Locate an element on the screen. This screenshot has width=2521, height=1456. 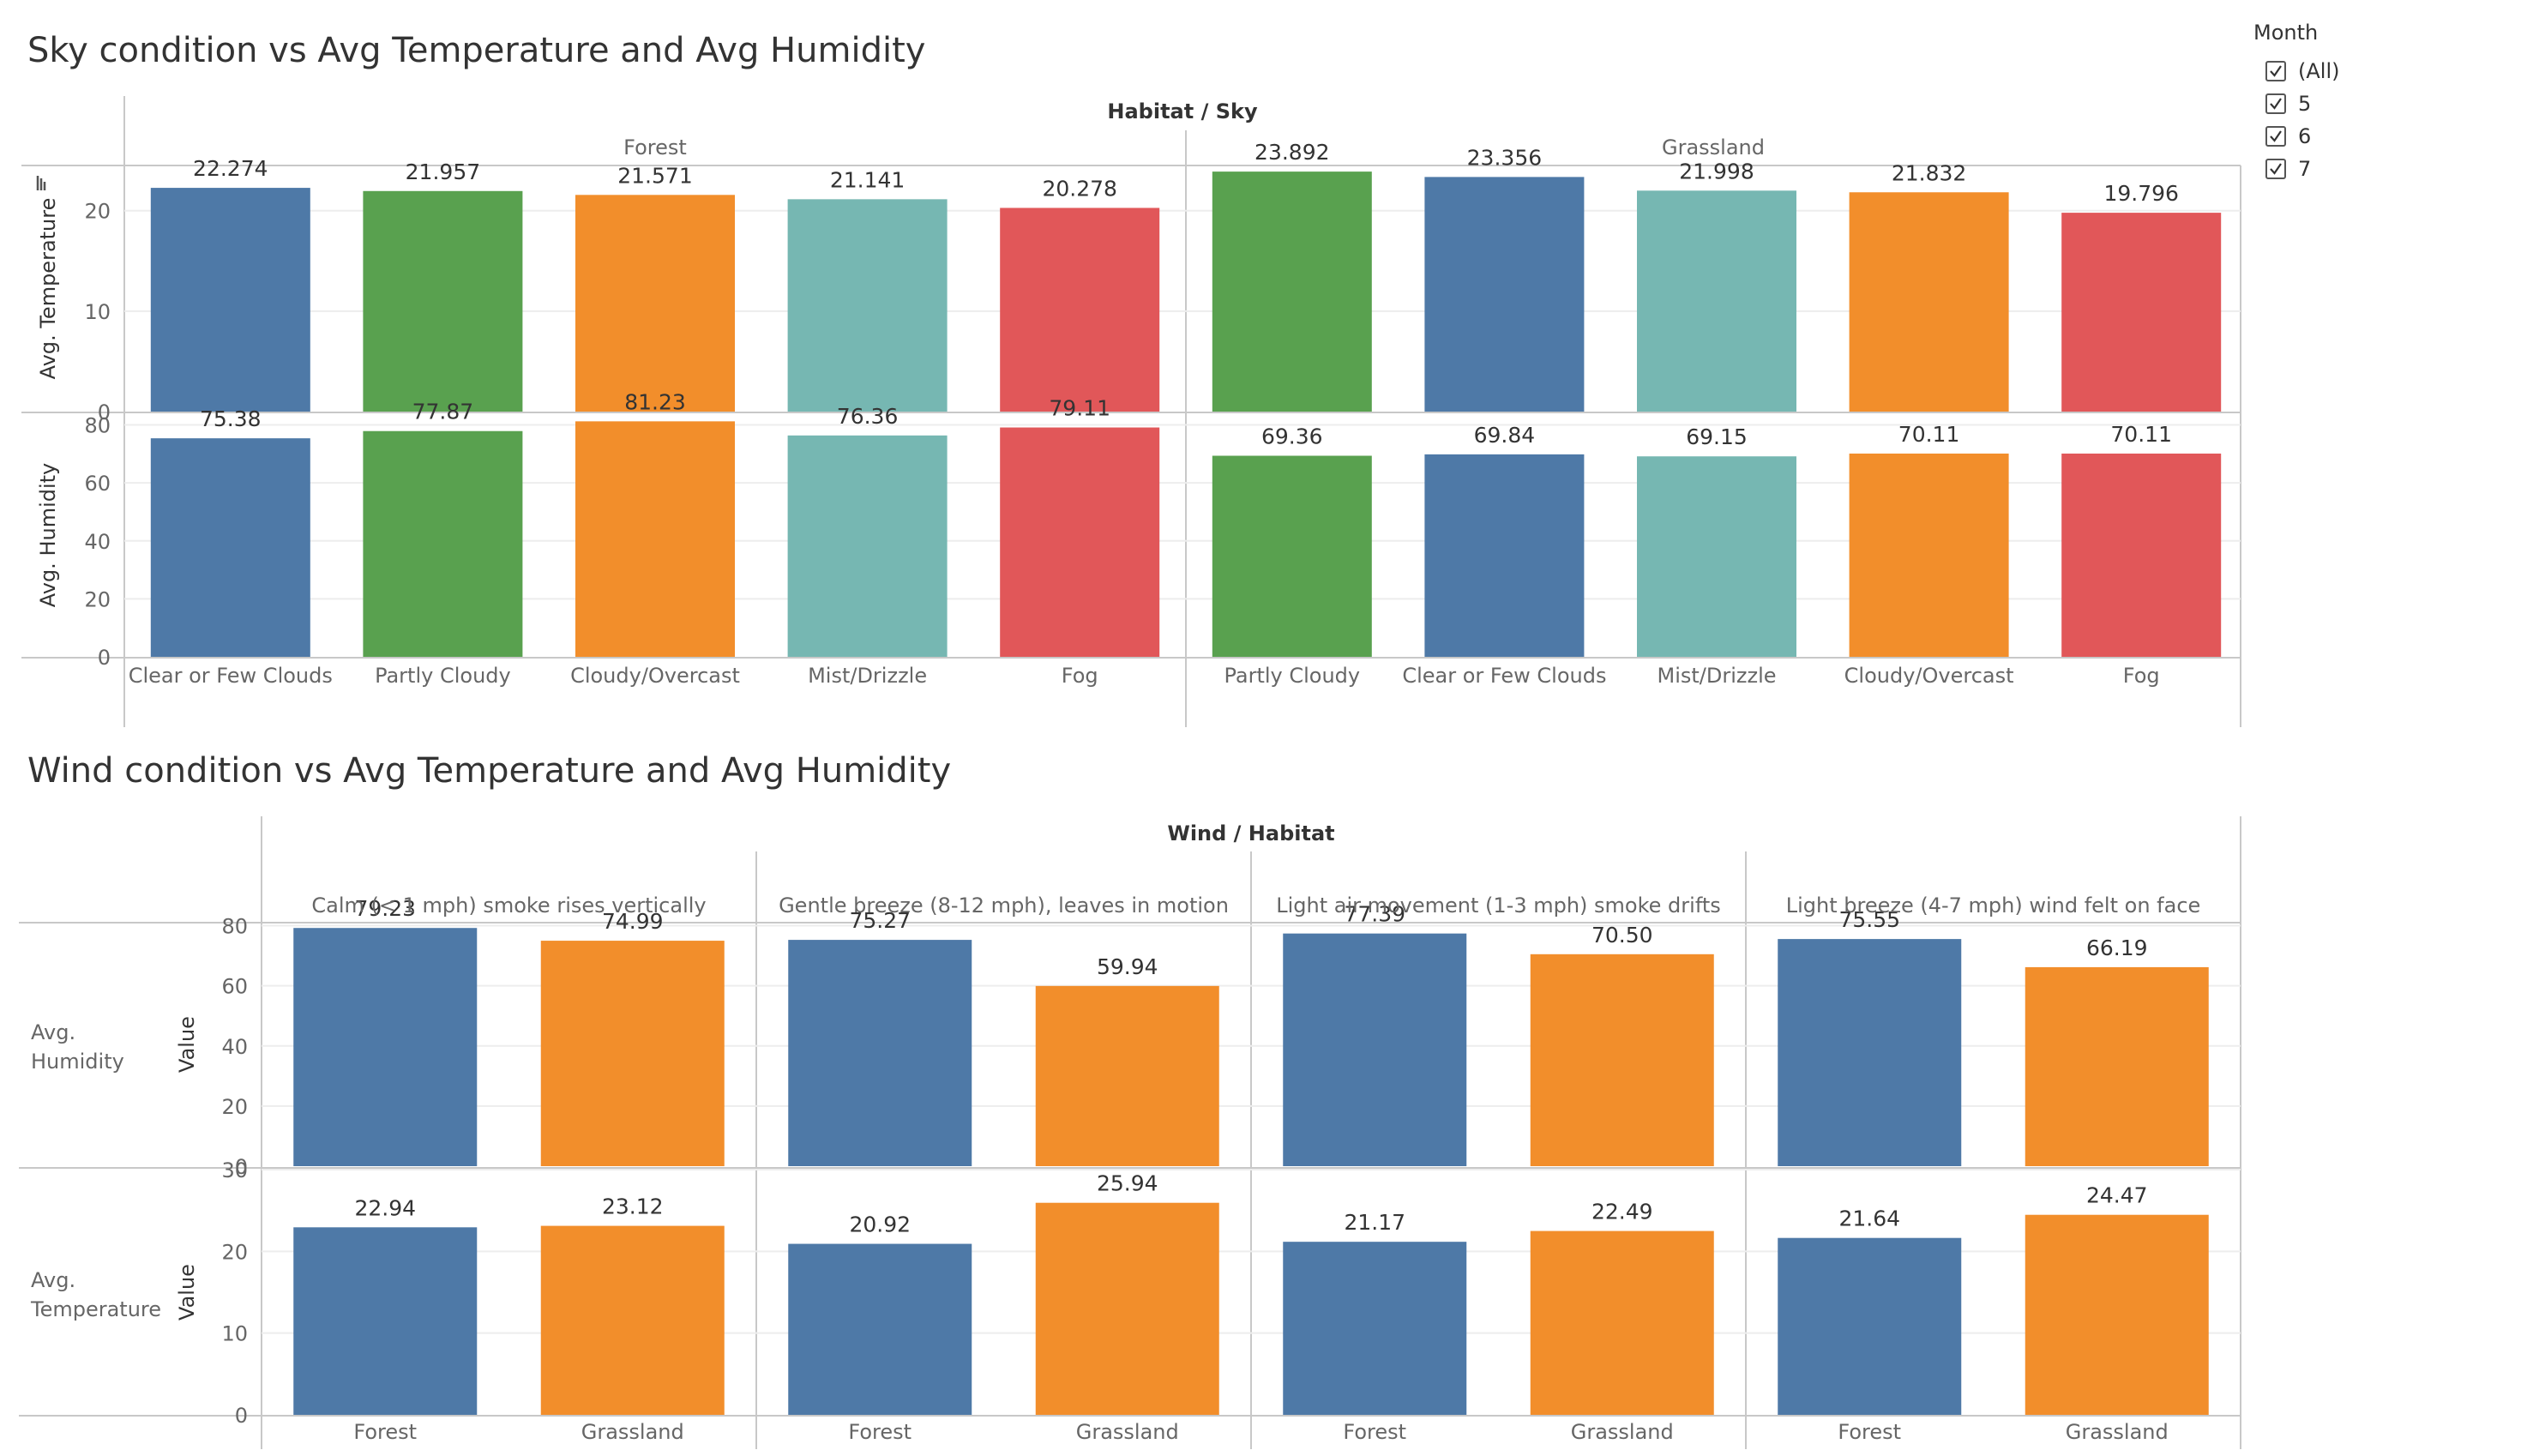
filter-option-6: 6 is located at coordinates (2296, 136).